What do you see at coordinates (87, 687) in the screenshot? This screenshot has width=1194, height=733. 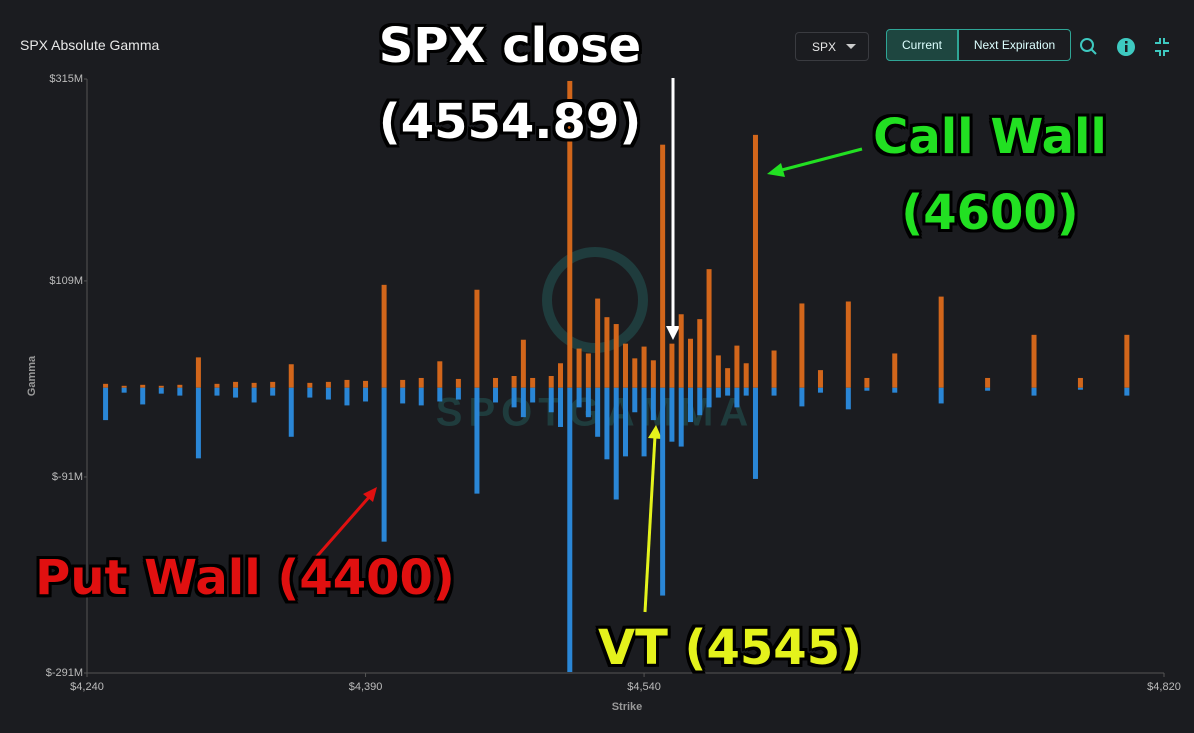 I see `x-tick-label: $4,240` at bounding box center [87, 687].